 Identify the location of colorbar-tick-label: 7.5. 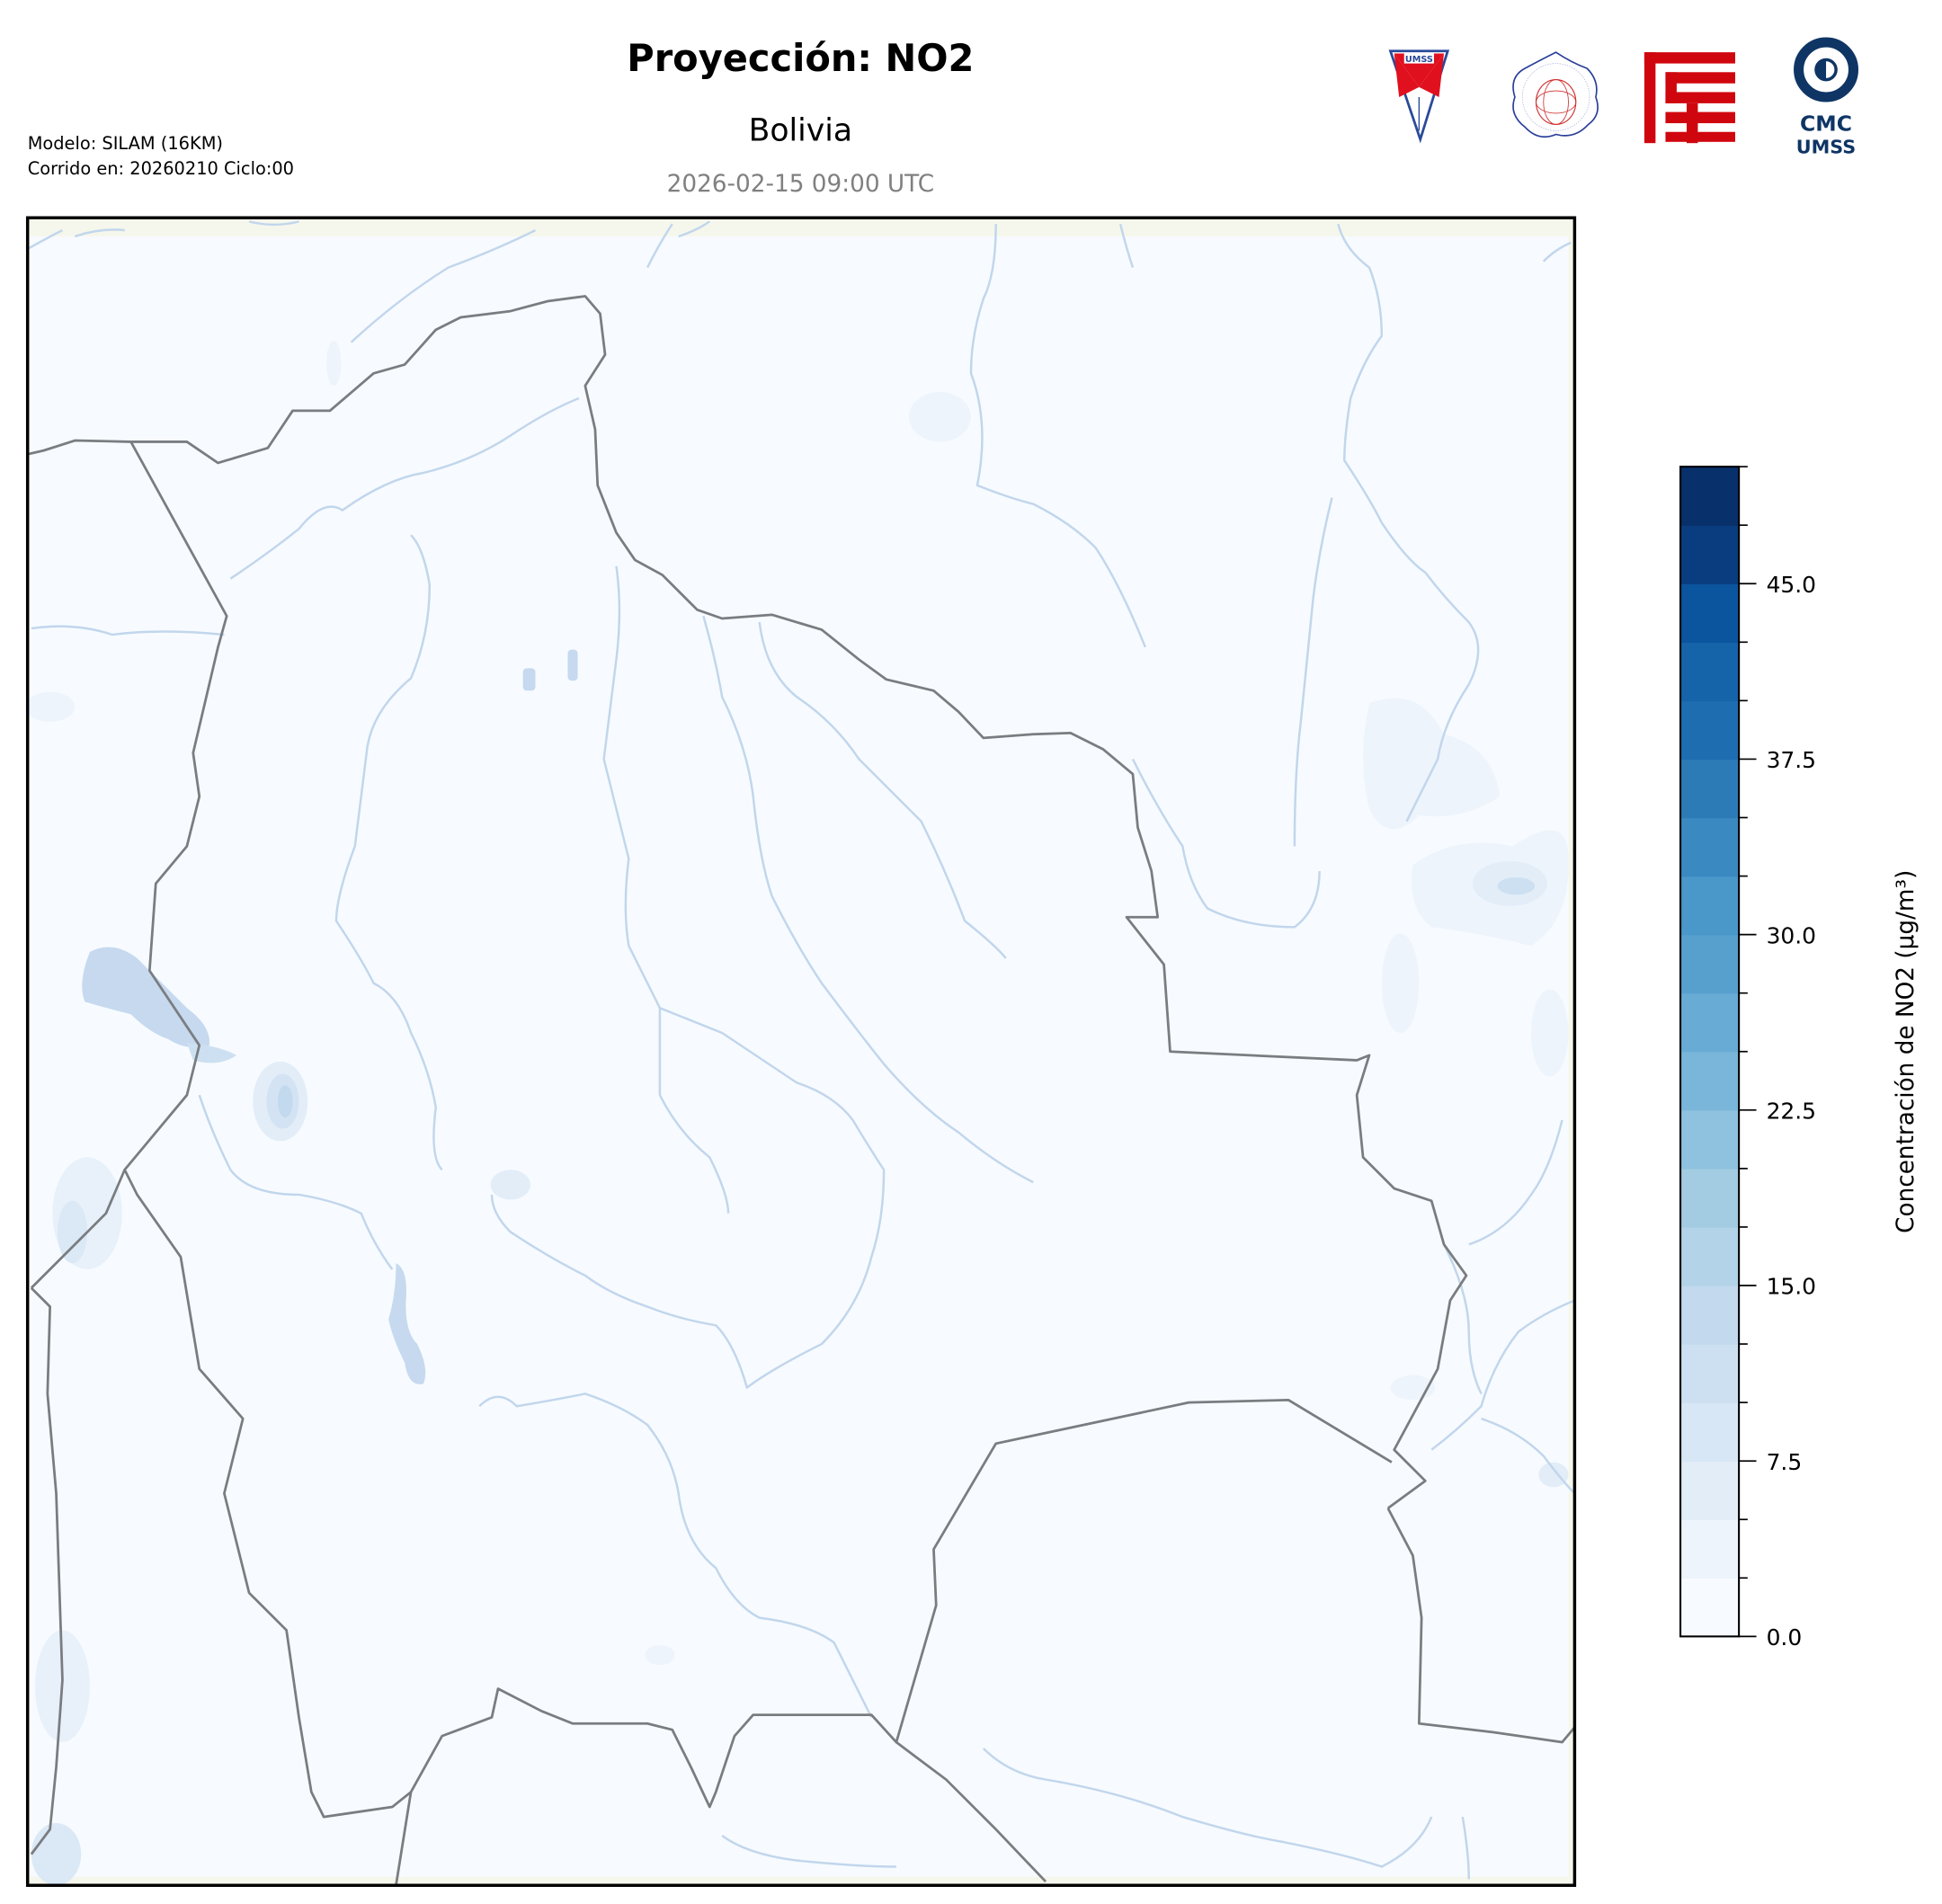
(1785, 1462).